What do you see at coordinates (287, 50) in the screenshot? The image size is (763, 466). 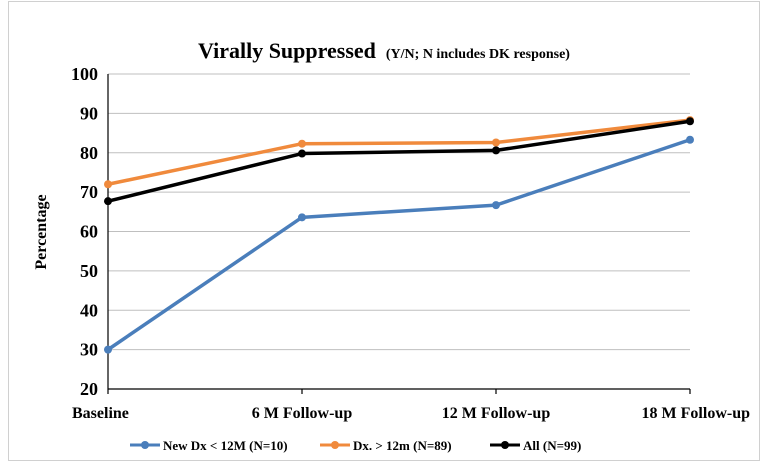 I see `chart-title: Virally Suppressed` at bounding box center [287, 50].